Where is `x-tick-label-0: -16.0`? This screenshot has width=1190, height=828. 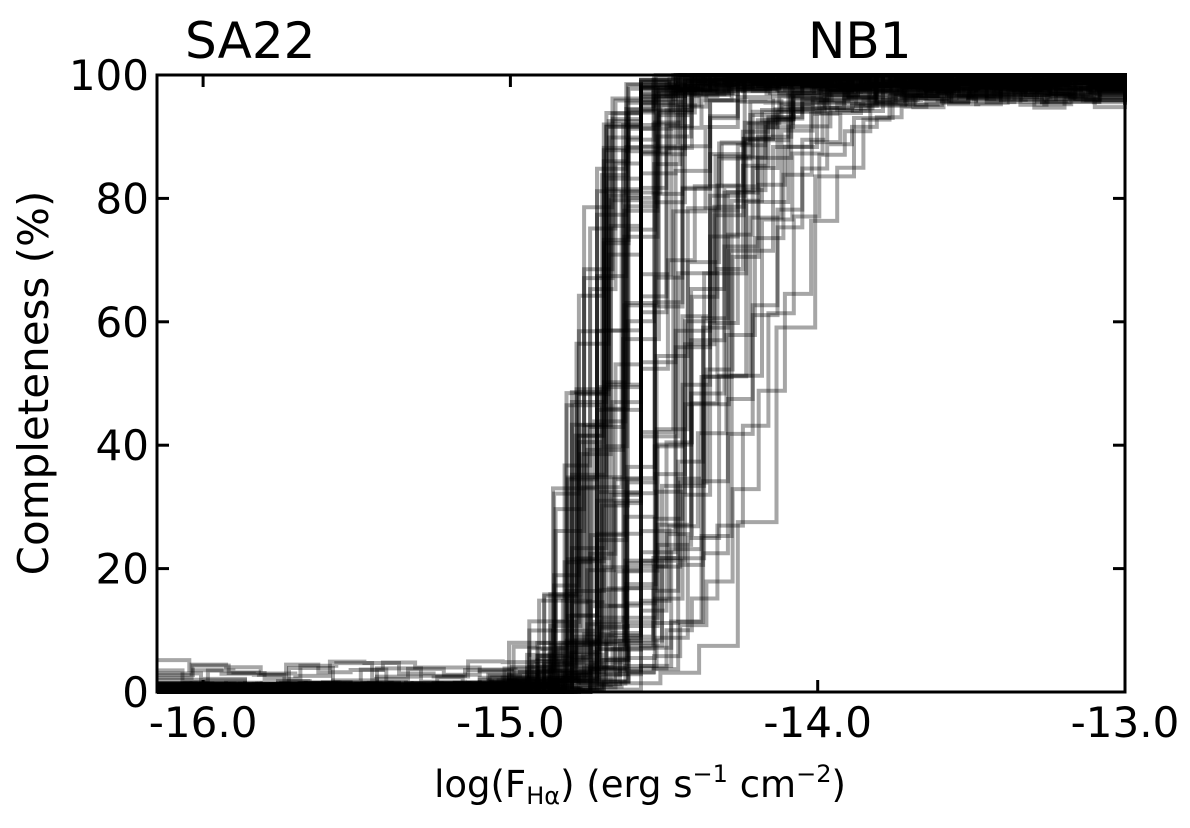 x-tick-label-0: -16.0 is located at coordinates (203, 722).